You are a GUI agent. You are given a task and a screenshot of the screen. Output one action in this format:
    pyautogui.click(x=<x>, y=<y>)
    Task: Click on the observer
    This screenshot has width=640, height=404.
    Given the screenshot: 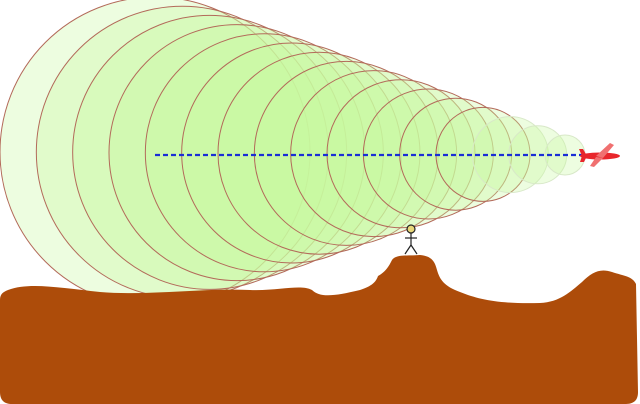 What is the action you would take?
    pyautogui.click(x=411, y=239)
    